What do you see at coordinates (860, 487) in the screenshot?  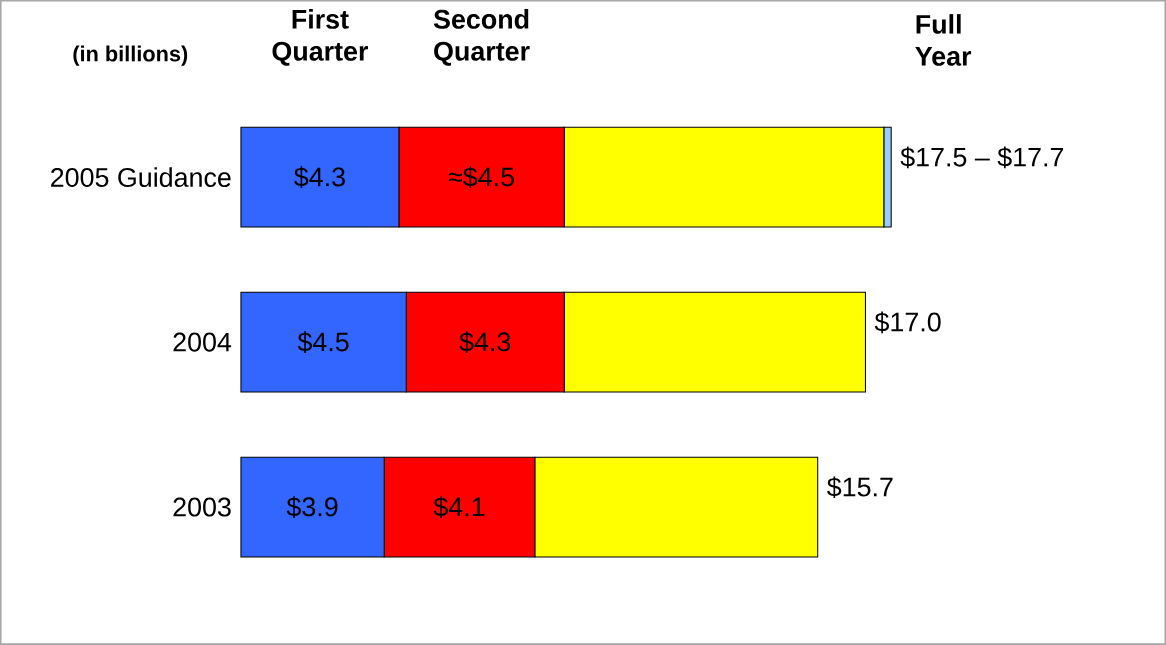 I see `total-label: $15.7` at bounding box center [860, 487].